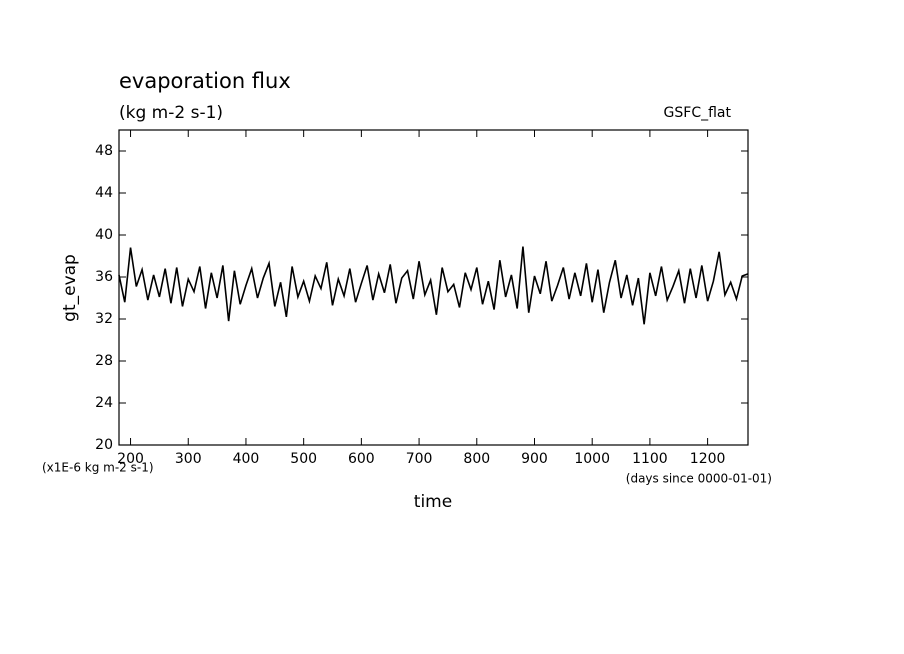 The height and width of the screenshot is (654, 904). Describe the element at coordinates (104, 319) in the screenshot. I see `y-tick-label: 32` at that location.